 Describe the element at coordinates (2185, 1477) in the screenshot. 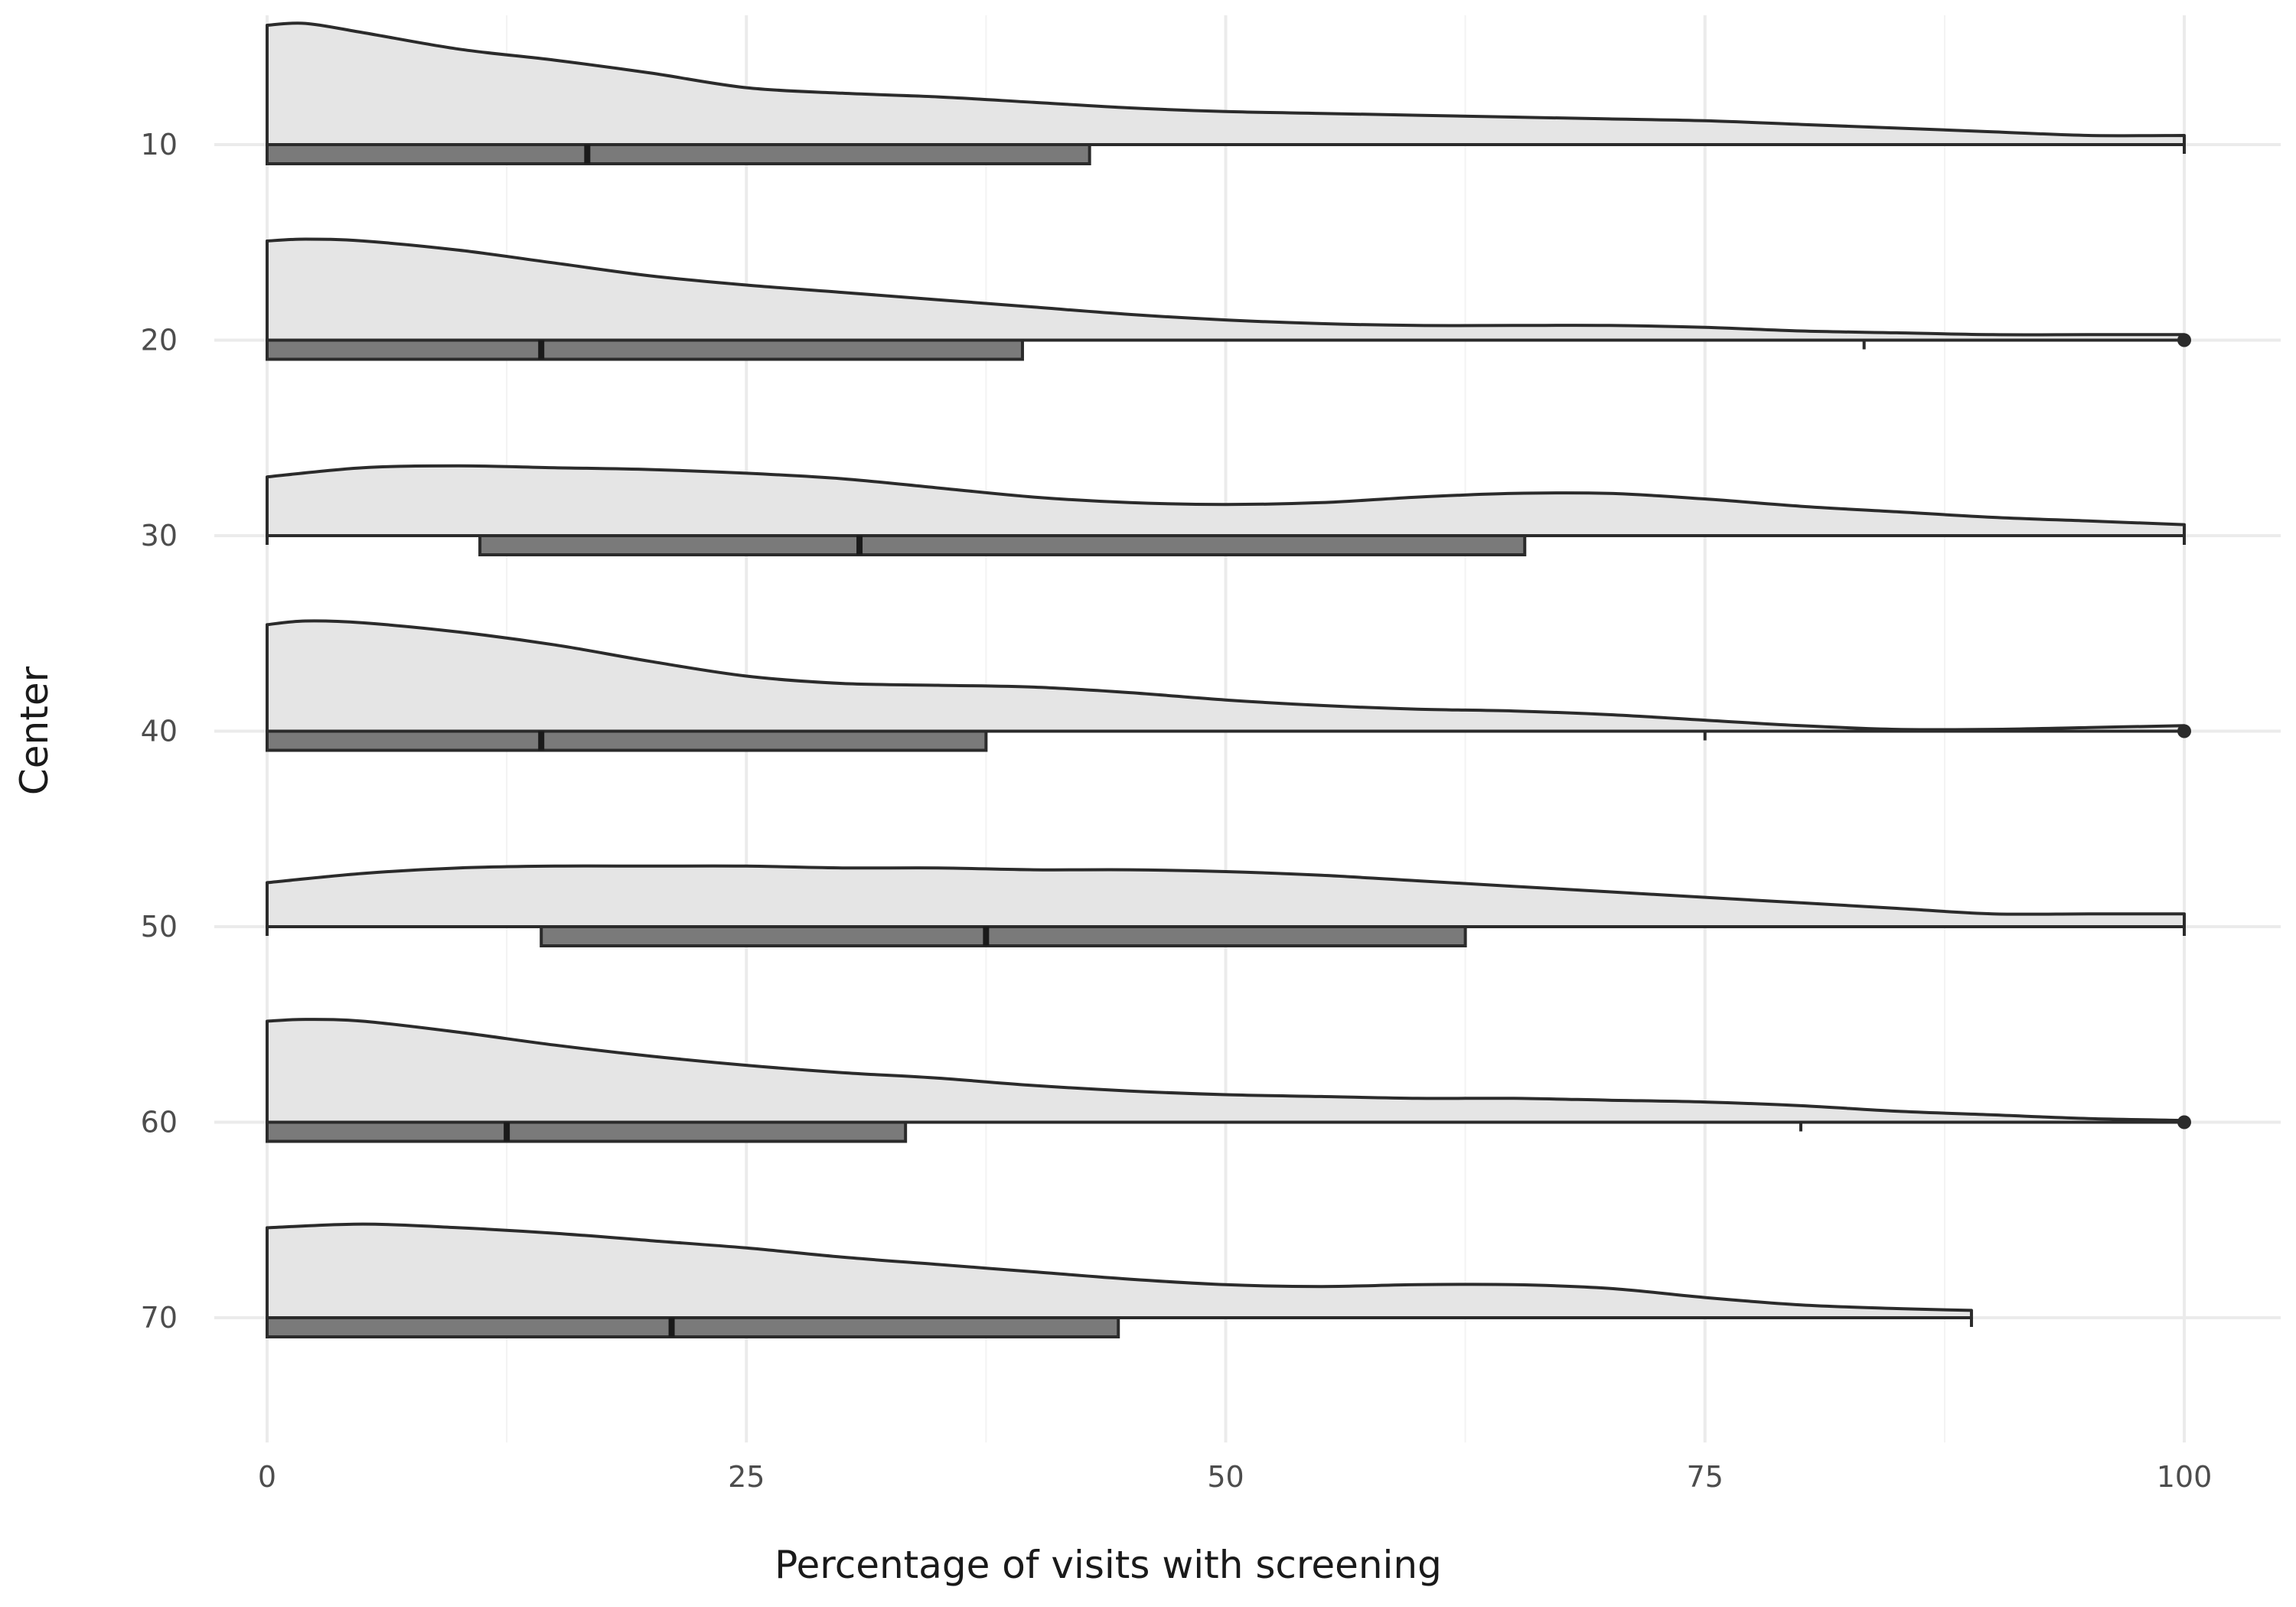

I see `x-tick-label: 100` at that location.